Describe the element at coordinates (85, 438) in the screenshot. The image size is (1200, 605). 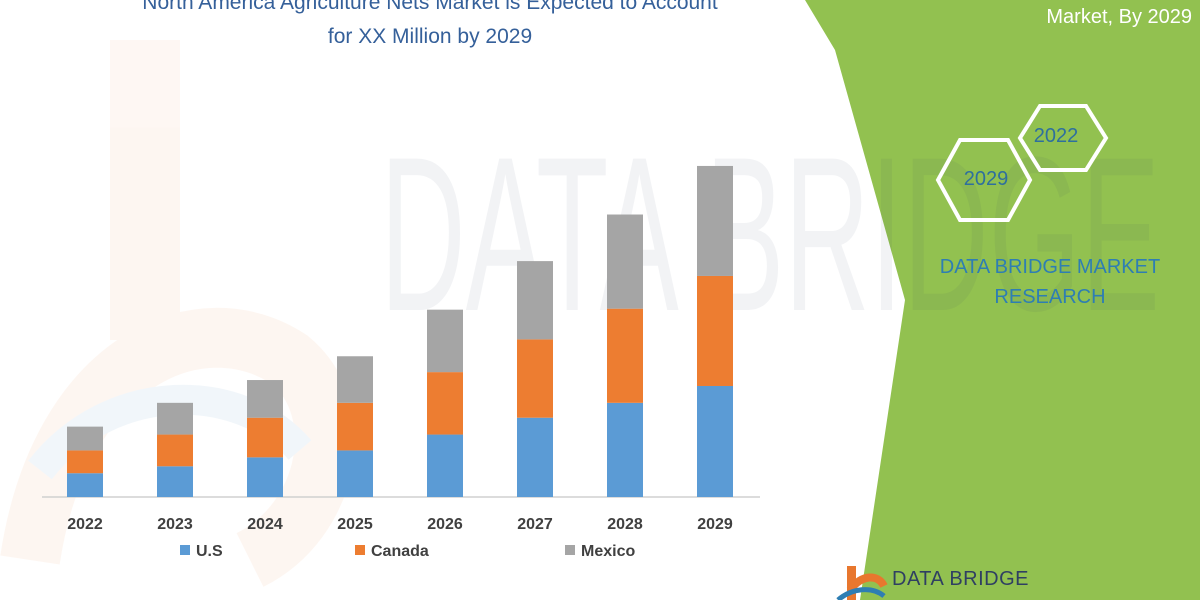
I see `bar-2022-mexico` at that location.